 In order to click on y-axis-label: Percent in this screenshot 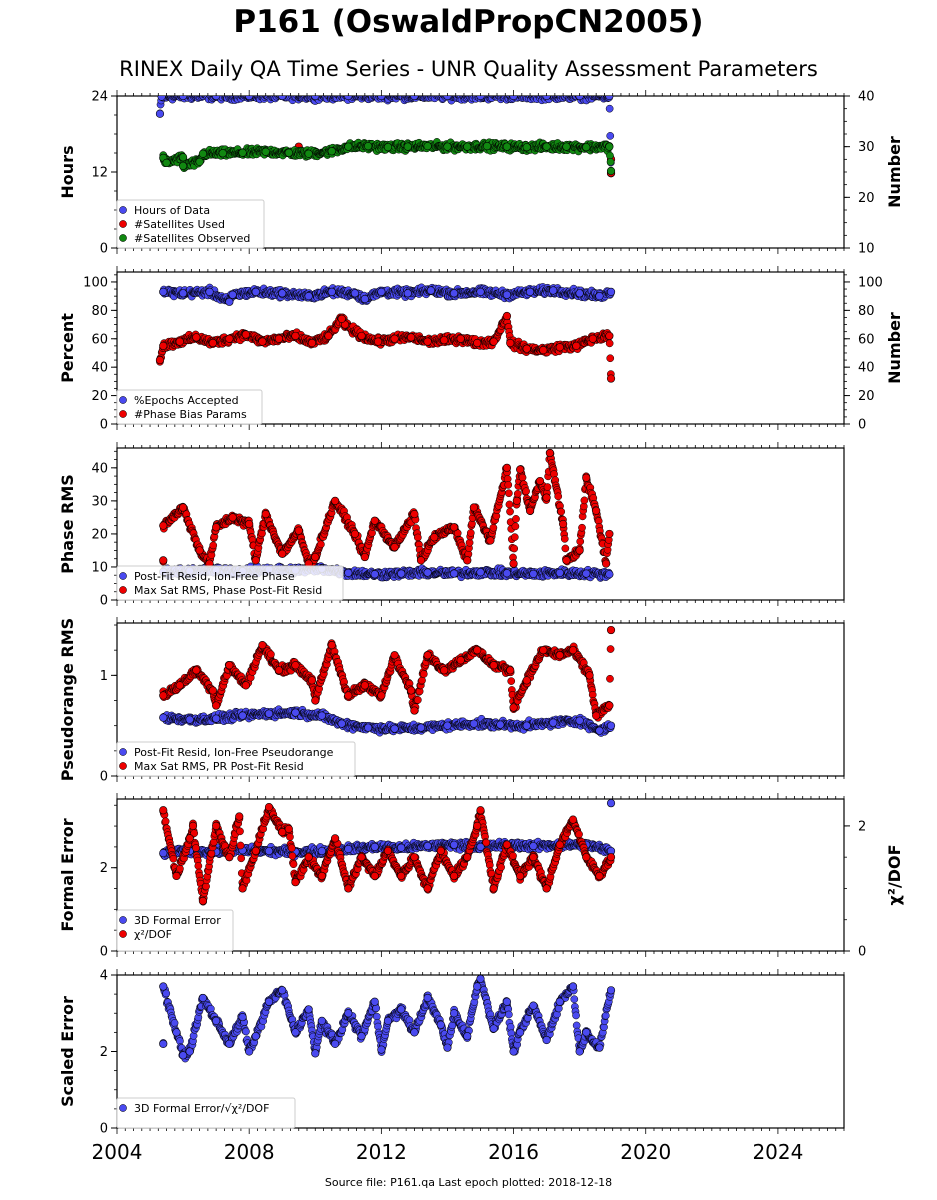, I will do `click(67, 348)`.